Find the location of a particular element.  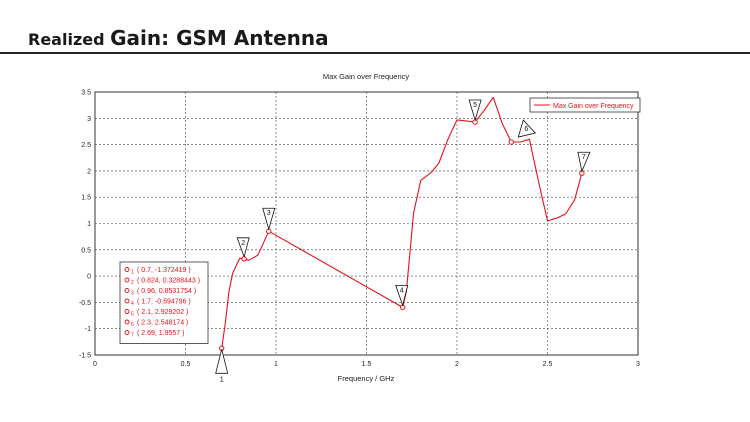

y-tick-label: 2 is located at coordinates (89, 171).